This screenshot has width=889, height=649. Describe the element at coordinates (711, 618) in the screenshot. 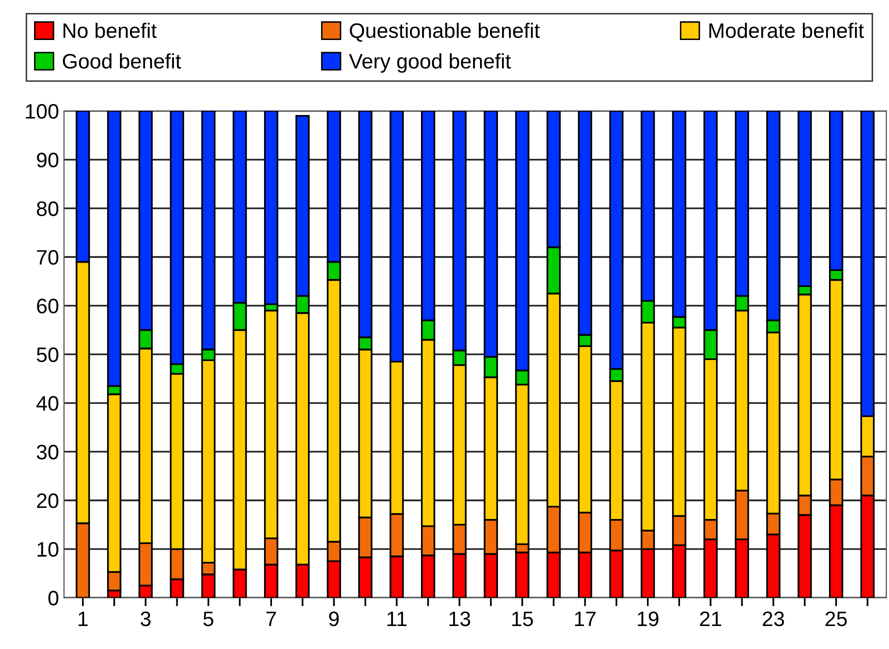

I see `x-tick-label: 21` at that location.